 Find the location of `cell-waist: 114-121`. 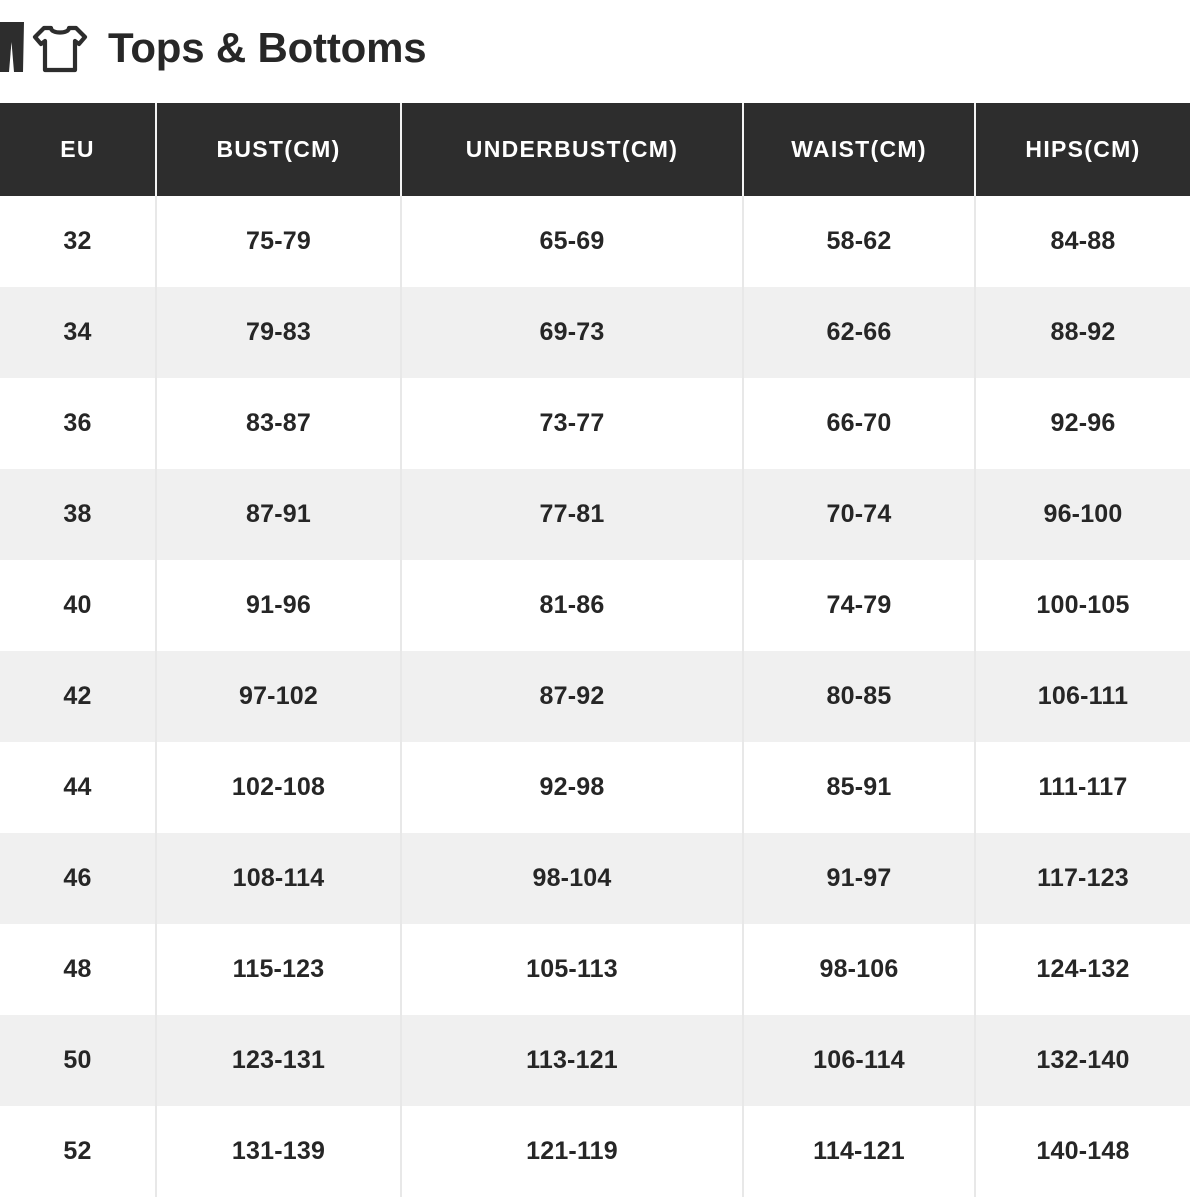

cell-waist: 114-121 is located at coordinates (859, 1151).